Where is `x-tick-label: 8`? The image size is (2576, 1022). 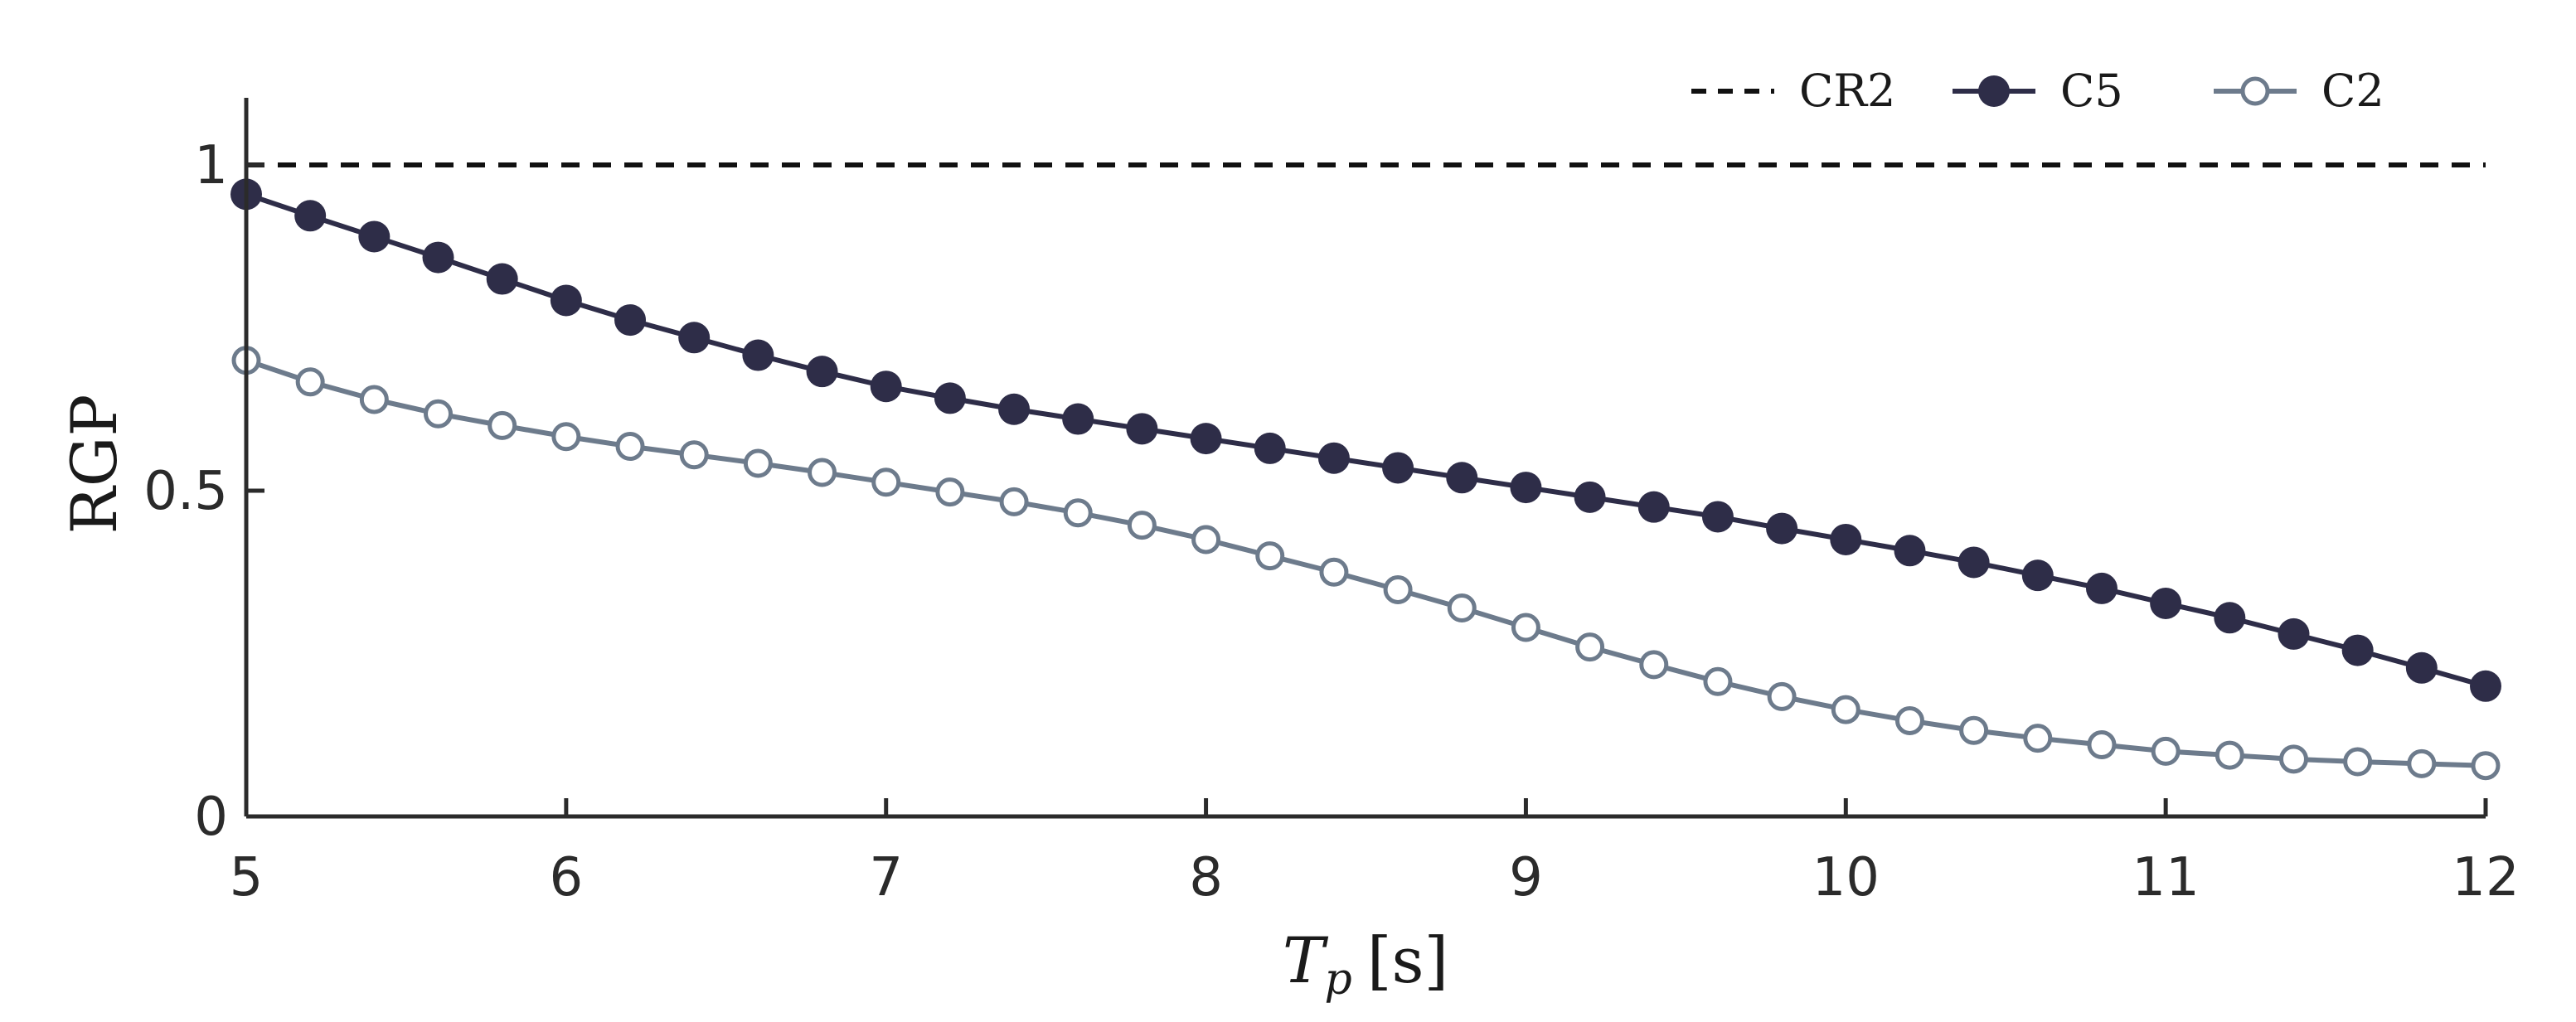 x-tick-label: 8 is located at coordinates (1206, 877).